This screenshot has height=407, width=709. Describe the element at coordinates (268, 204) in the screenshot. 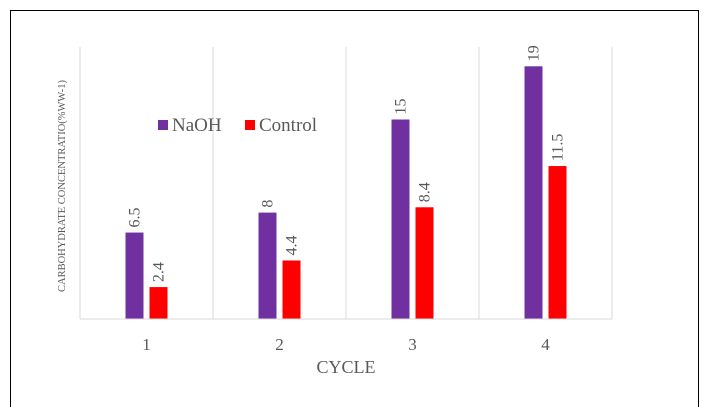

I see `data-label: 8` at that location.